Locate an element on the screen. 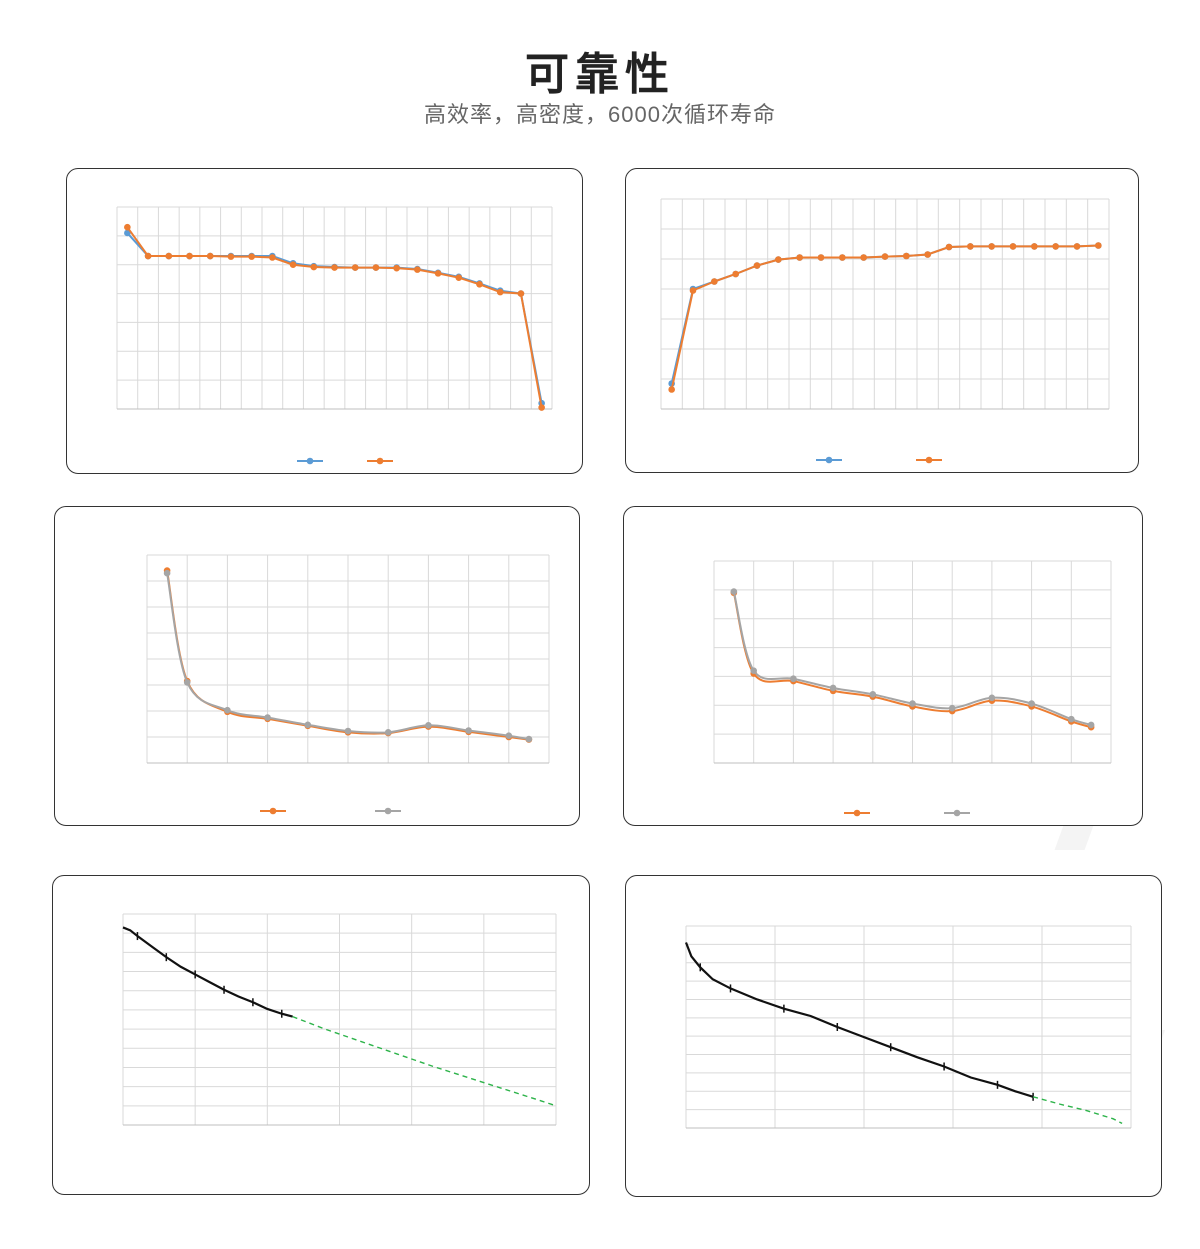 This screenshot has width=1200, height=1249. series-1#-point is located at coordinates (127, 233).